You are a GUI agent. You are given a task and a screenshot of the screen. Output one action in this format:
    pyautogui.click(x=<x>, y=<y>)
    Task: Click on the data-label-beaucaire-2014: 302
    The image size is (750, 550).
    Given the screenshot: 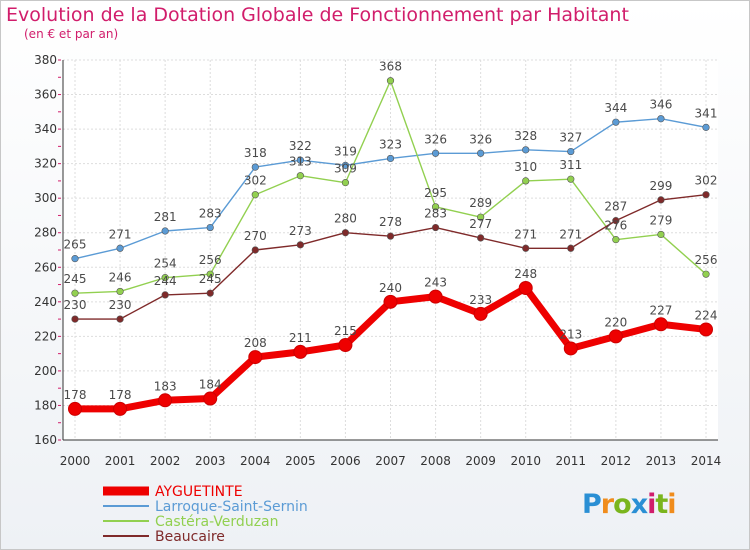 What is the action you would take?
    pyautogui.click(x=706, y=181)
    